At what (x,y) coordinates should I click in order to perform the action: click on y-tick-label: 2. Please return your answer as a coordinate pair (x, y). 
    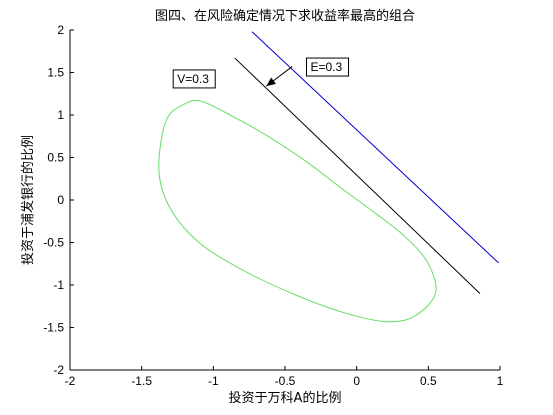
    Looking at the image, I should click on (60, 30).